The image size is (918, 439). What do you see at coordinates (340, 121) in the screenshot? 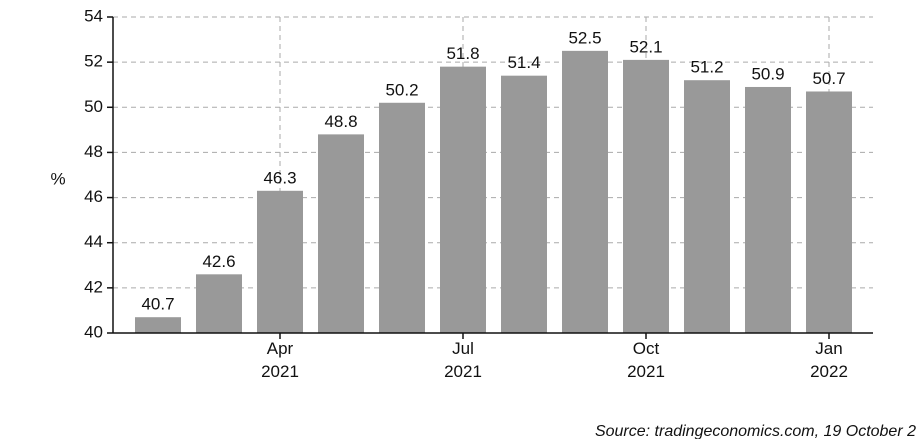
I see `data-label: 48.8` at bounding box center [340, 121].